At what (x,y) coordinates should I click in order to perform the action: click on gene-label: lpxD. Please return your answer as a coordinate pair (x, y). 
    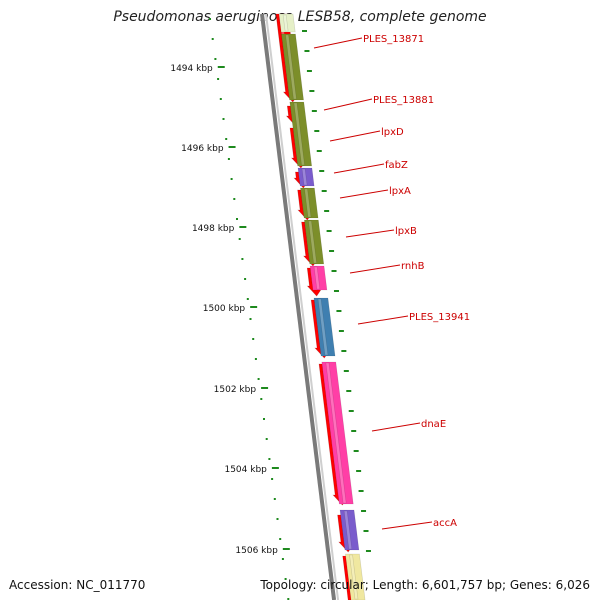
    Looking at the image, I should click on (392, 132).